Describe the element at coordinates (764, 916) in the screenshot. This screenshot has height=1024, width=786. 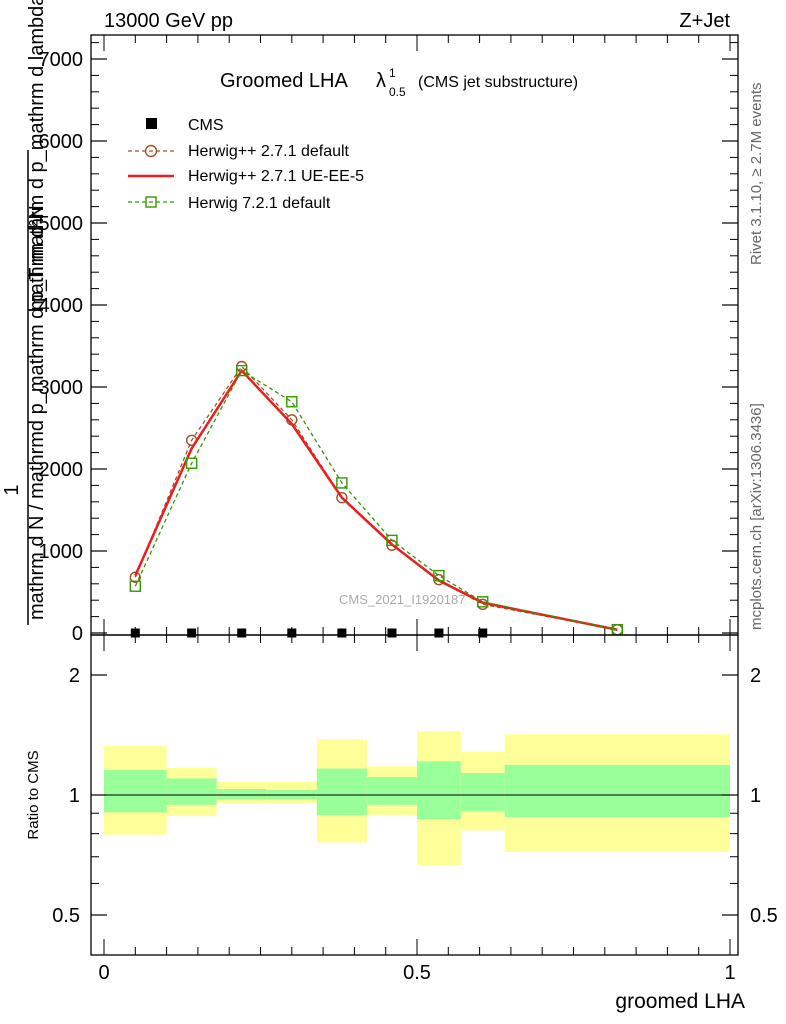
I see `ratio-y-tick-label-right: 0.5` at that location.